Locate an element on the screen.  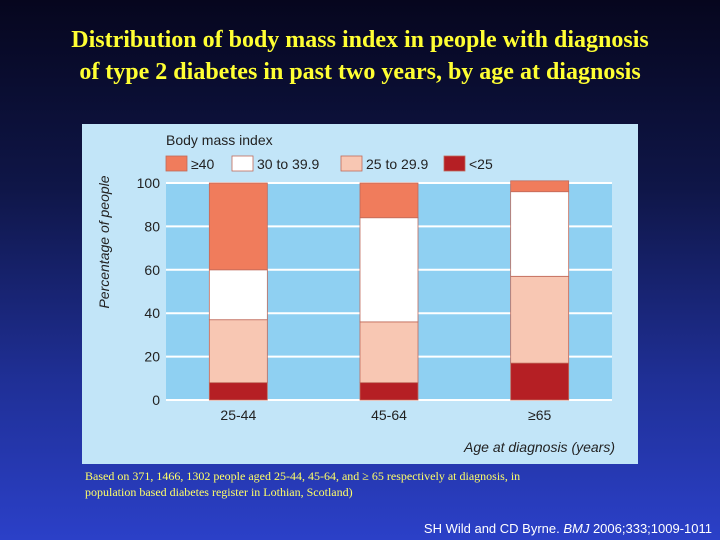
y-axis-label: Percentage of people is located at coordinates (104, 241).